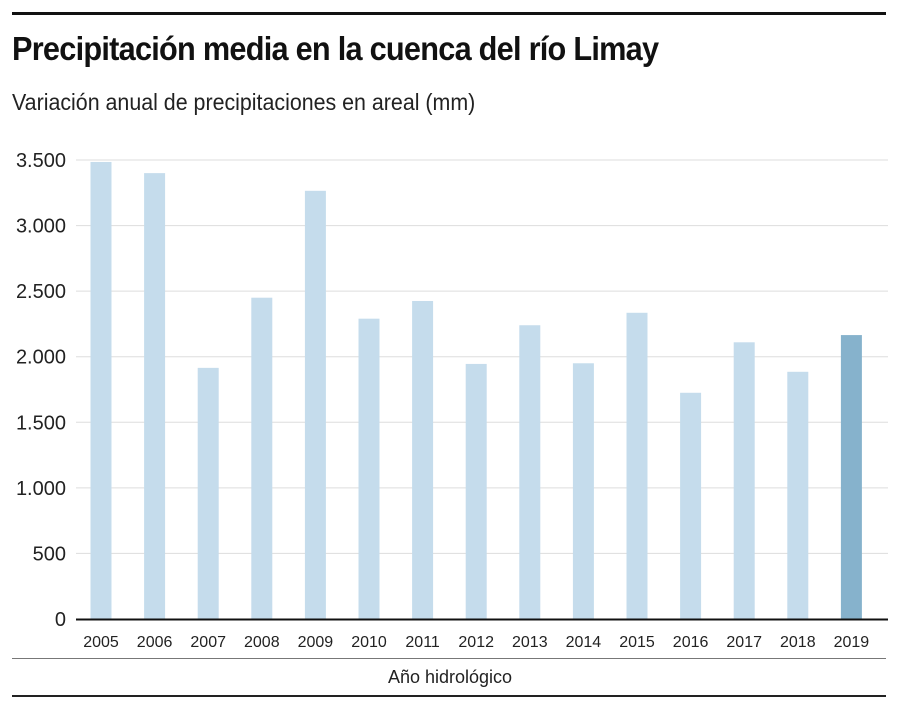 This screenshot has height=702, width=900. What do you see at coordinates (41, 161) in the screenshot?
I see `y-tick-label: 3.500` at bounding box center [41, 161].